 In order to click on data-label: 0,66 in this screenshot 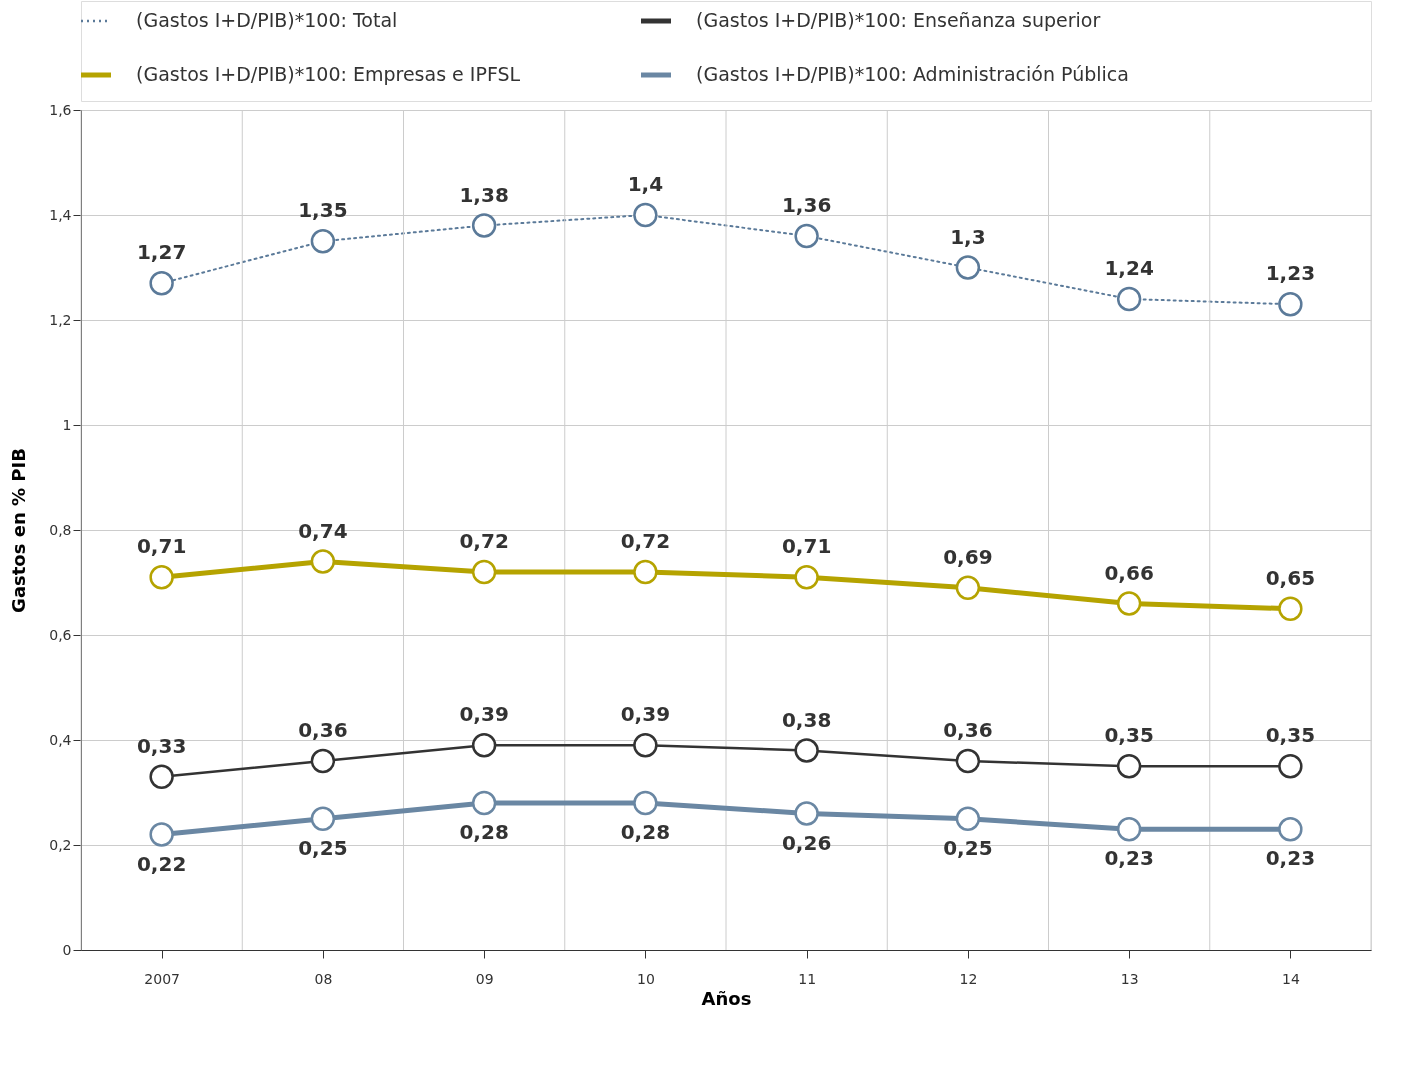, I will do `click(1129, 572)`.